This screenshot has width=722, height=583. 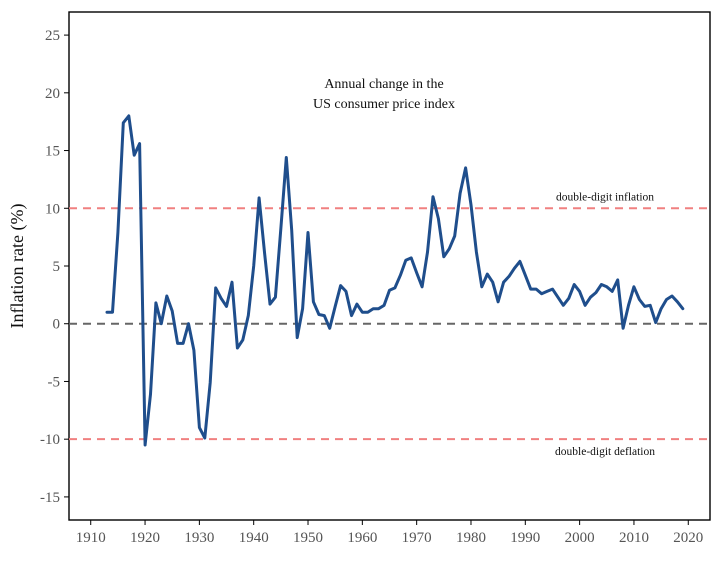 I want to click on chart-title-line-2: US consumer price index, so click(x=384, y=104).